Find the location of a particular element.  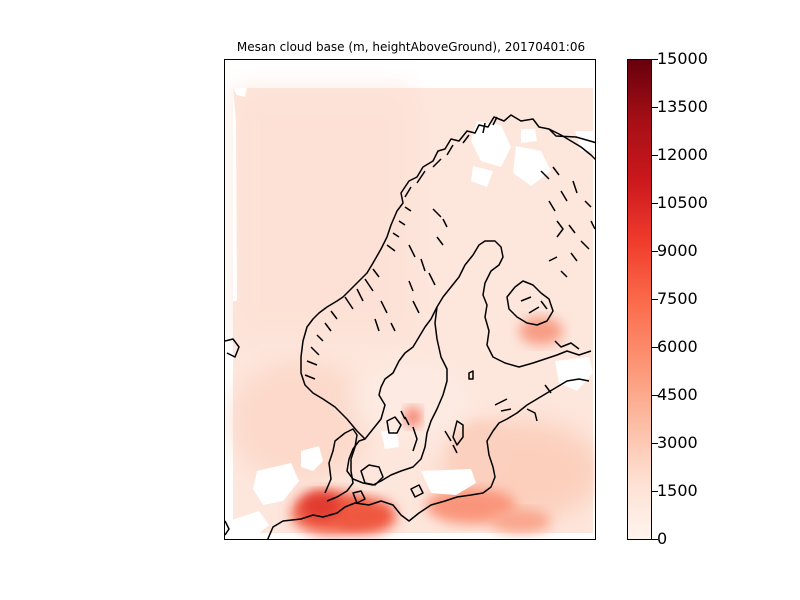

colorbar-tick-label: 7500 is located at coordinates (677, 298).